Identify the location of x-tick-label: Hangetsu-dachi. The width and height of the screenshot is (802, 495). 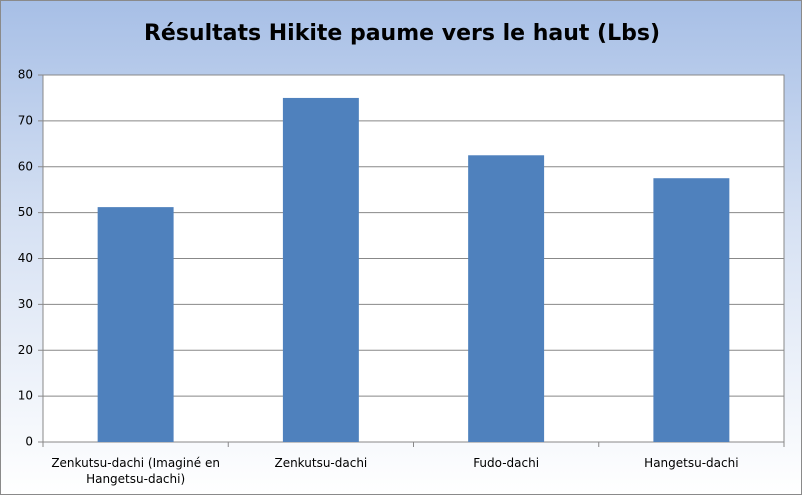
(691, 463).